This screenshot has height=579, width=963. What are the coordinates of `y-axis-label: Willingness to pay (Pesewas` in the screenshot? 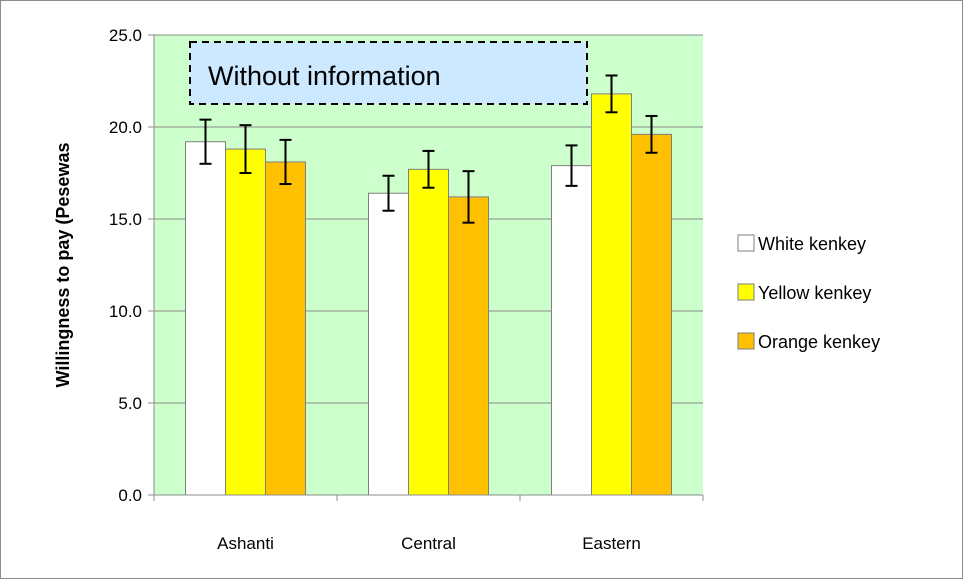 It's located at (63, 265).